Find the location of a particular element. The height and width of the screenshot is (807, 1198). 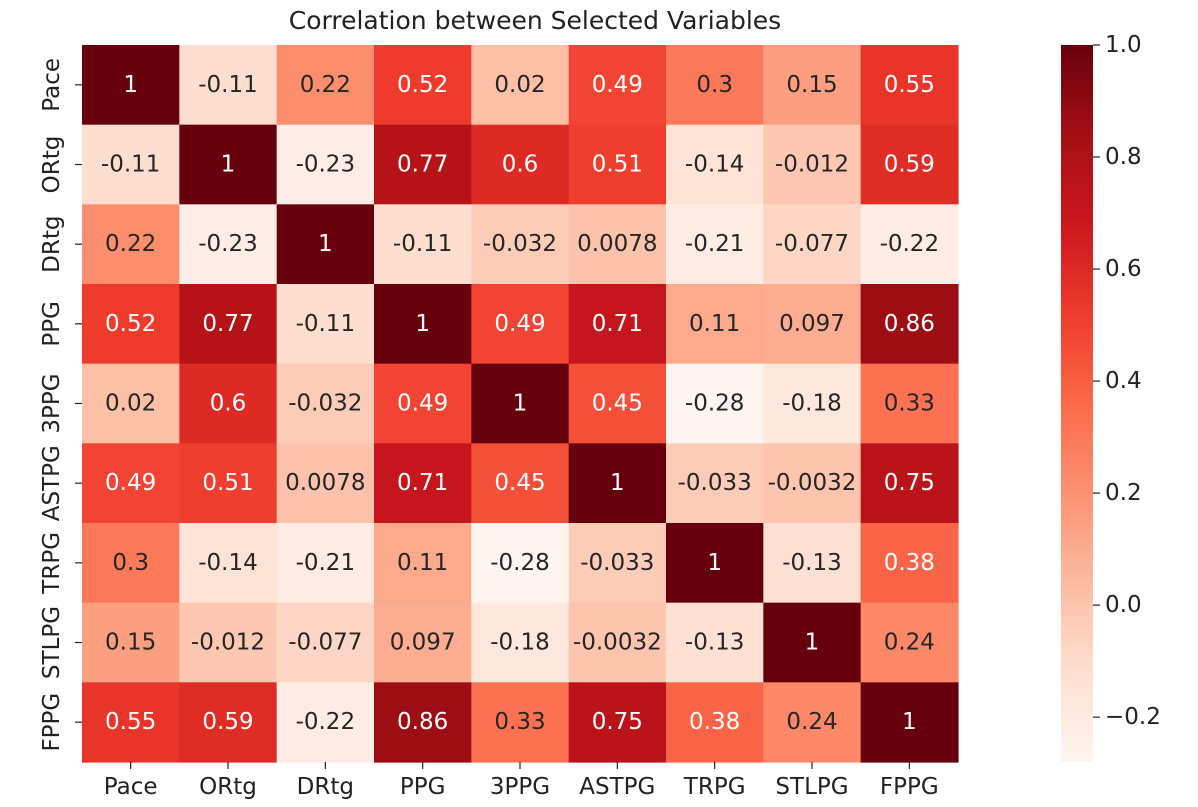

cell-value-label: 0.71 is located at coordinates (422, 483).